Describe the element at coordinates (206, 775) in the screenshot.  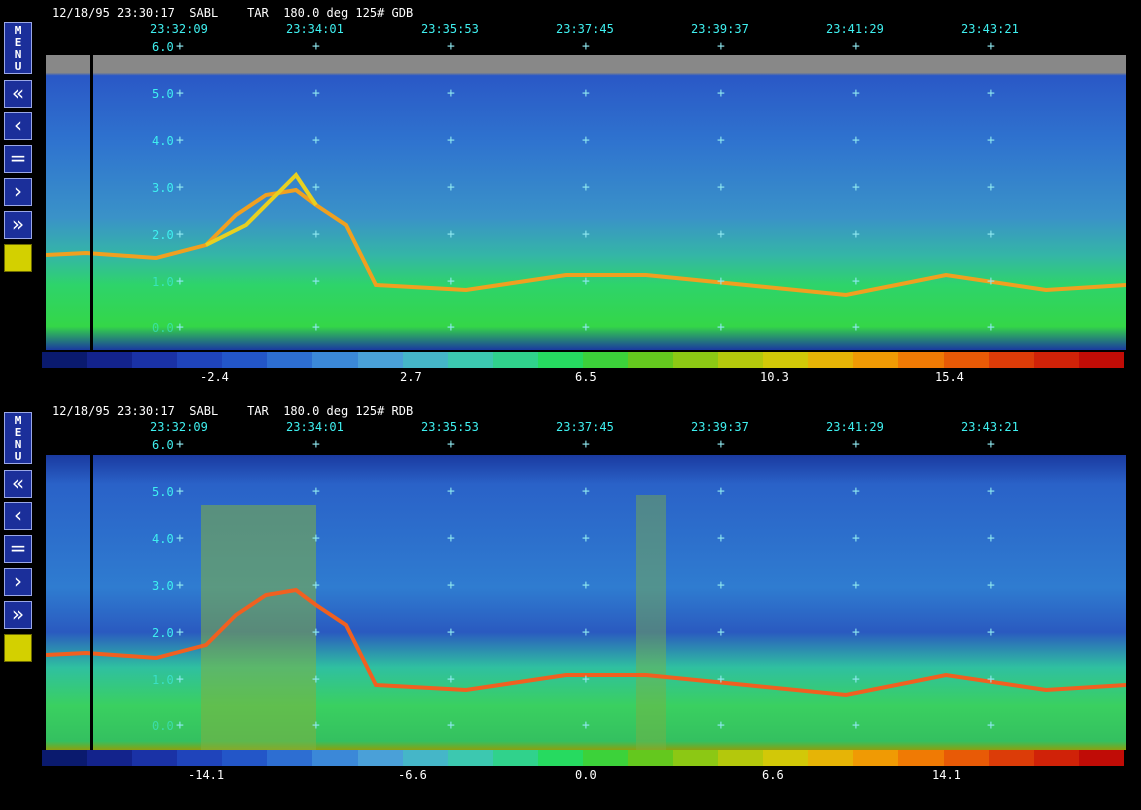
I see `colorbar-label: -14.1` at that location.